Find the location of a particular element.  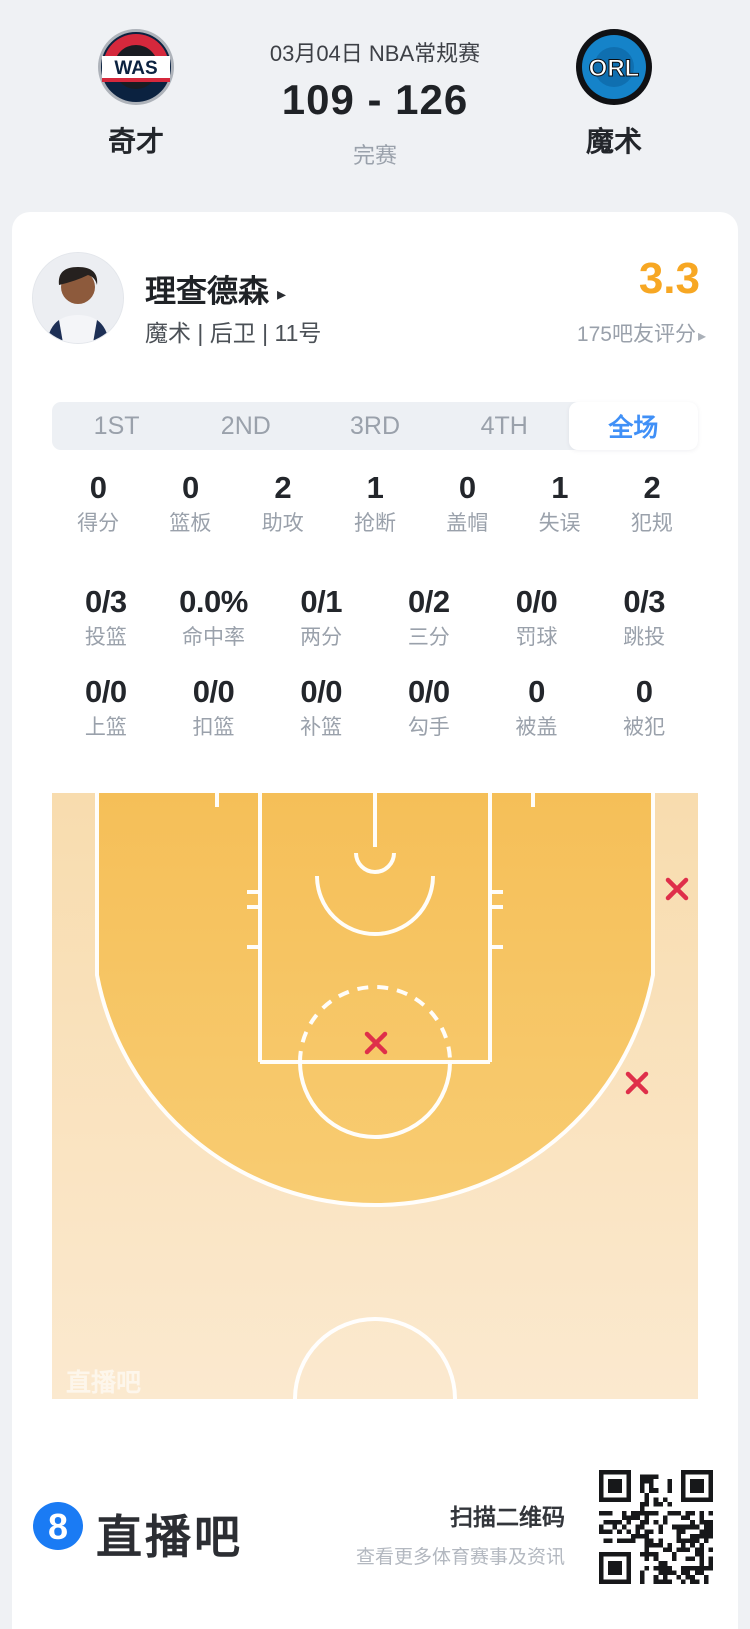

ft-circle-dashed is located at coordinates (375, 1024).